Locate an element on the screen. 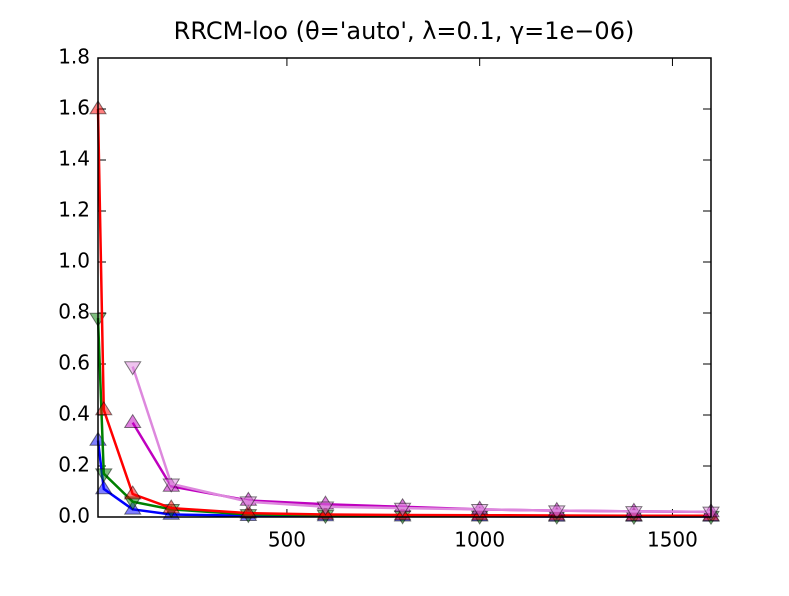 Image resolution: width=789 pixels, height=596 pixels. x-tick-label: 500 is located at coordinates (287, 540).